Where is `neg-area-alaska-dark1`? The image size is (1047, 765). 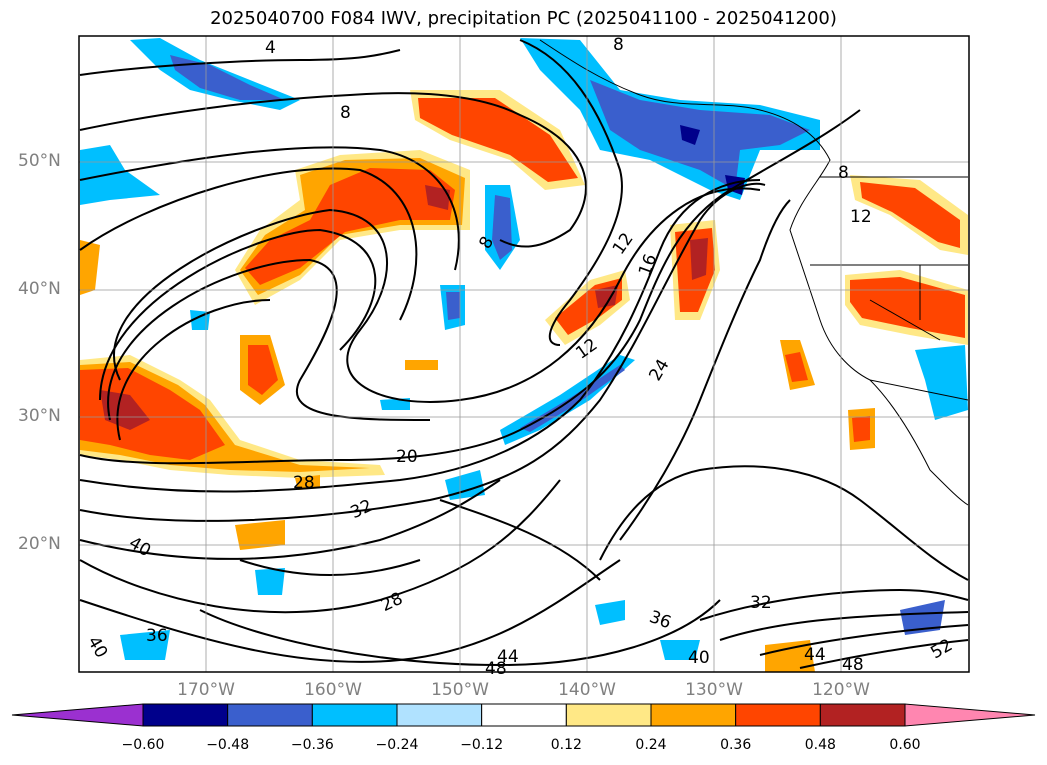 neg-area-alaska-dark1 is located at coordinates (690, 135).